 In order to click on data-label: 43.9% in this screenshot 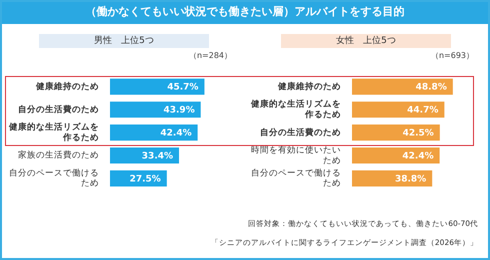, I will do `click(179, 110)`.